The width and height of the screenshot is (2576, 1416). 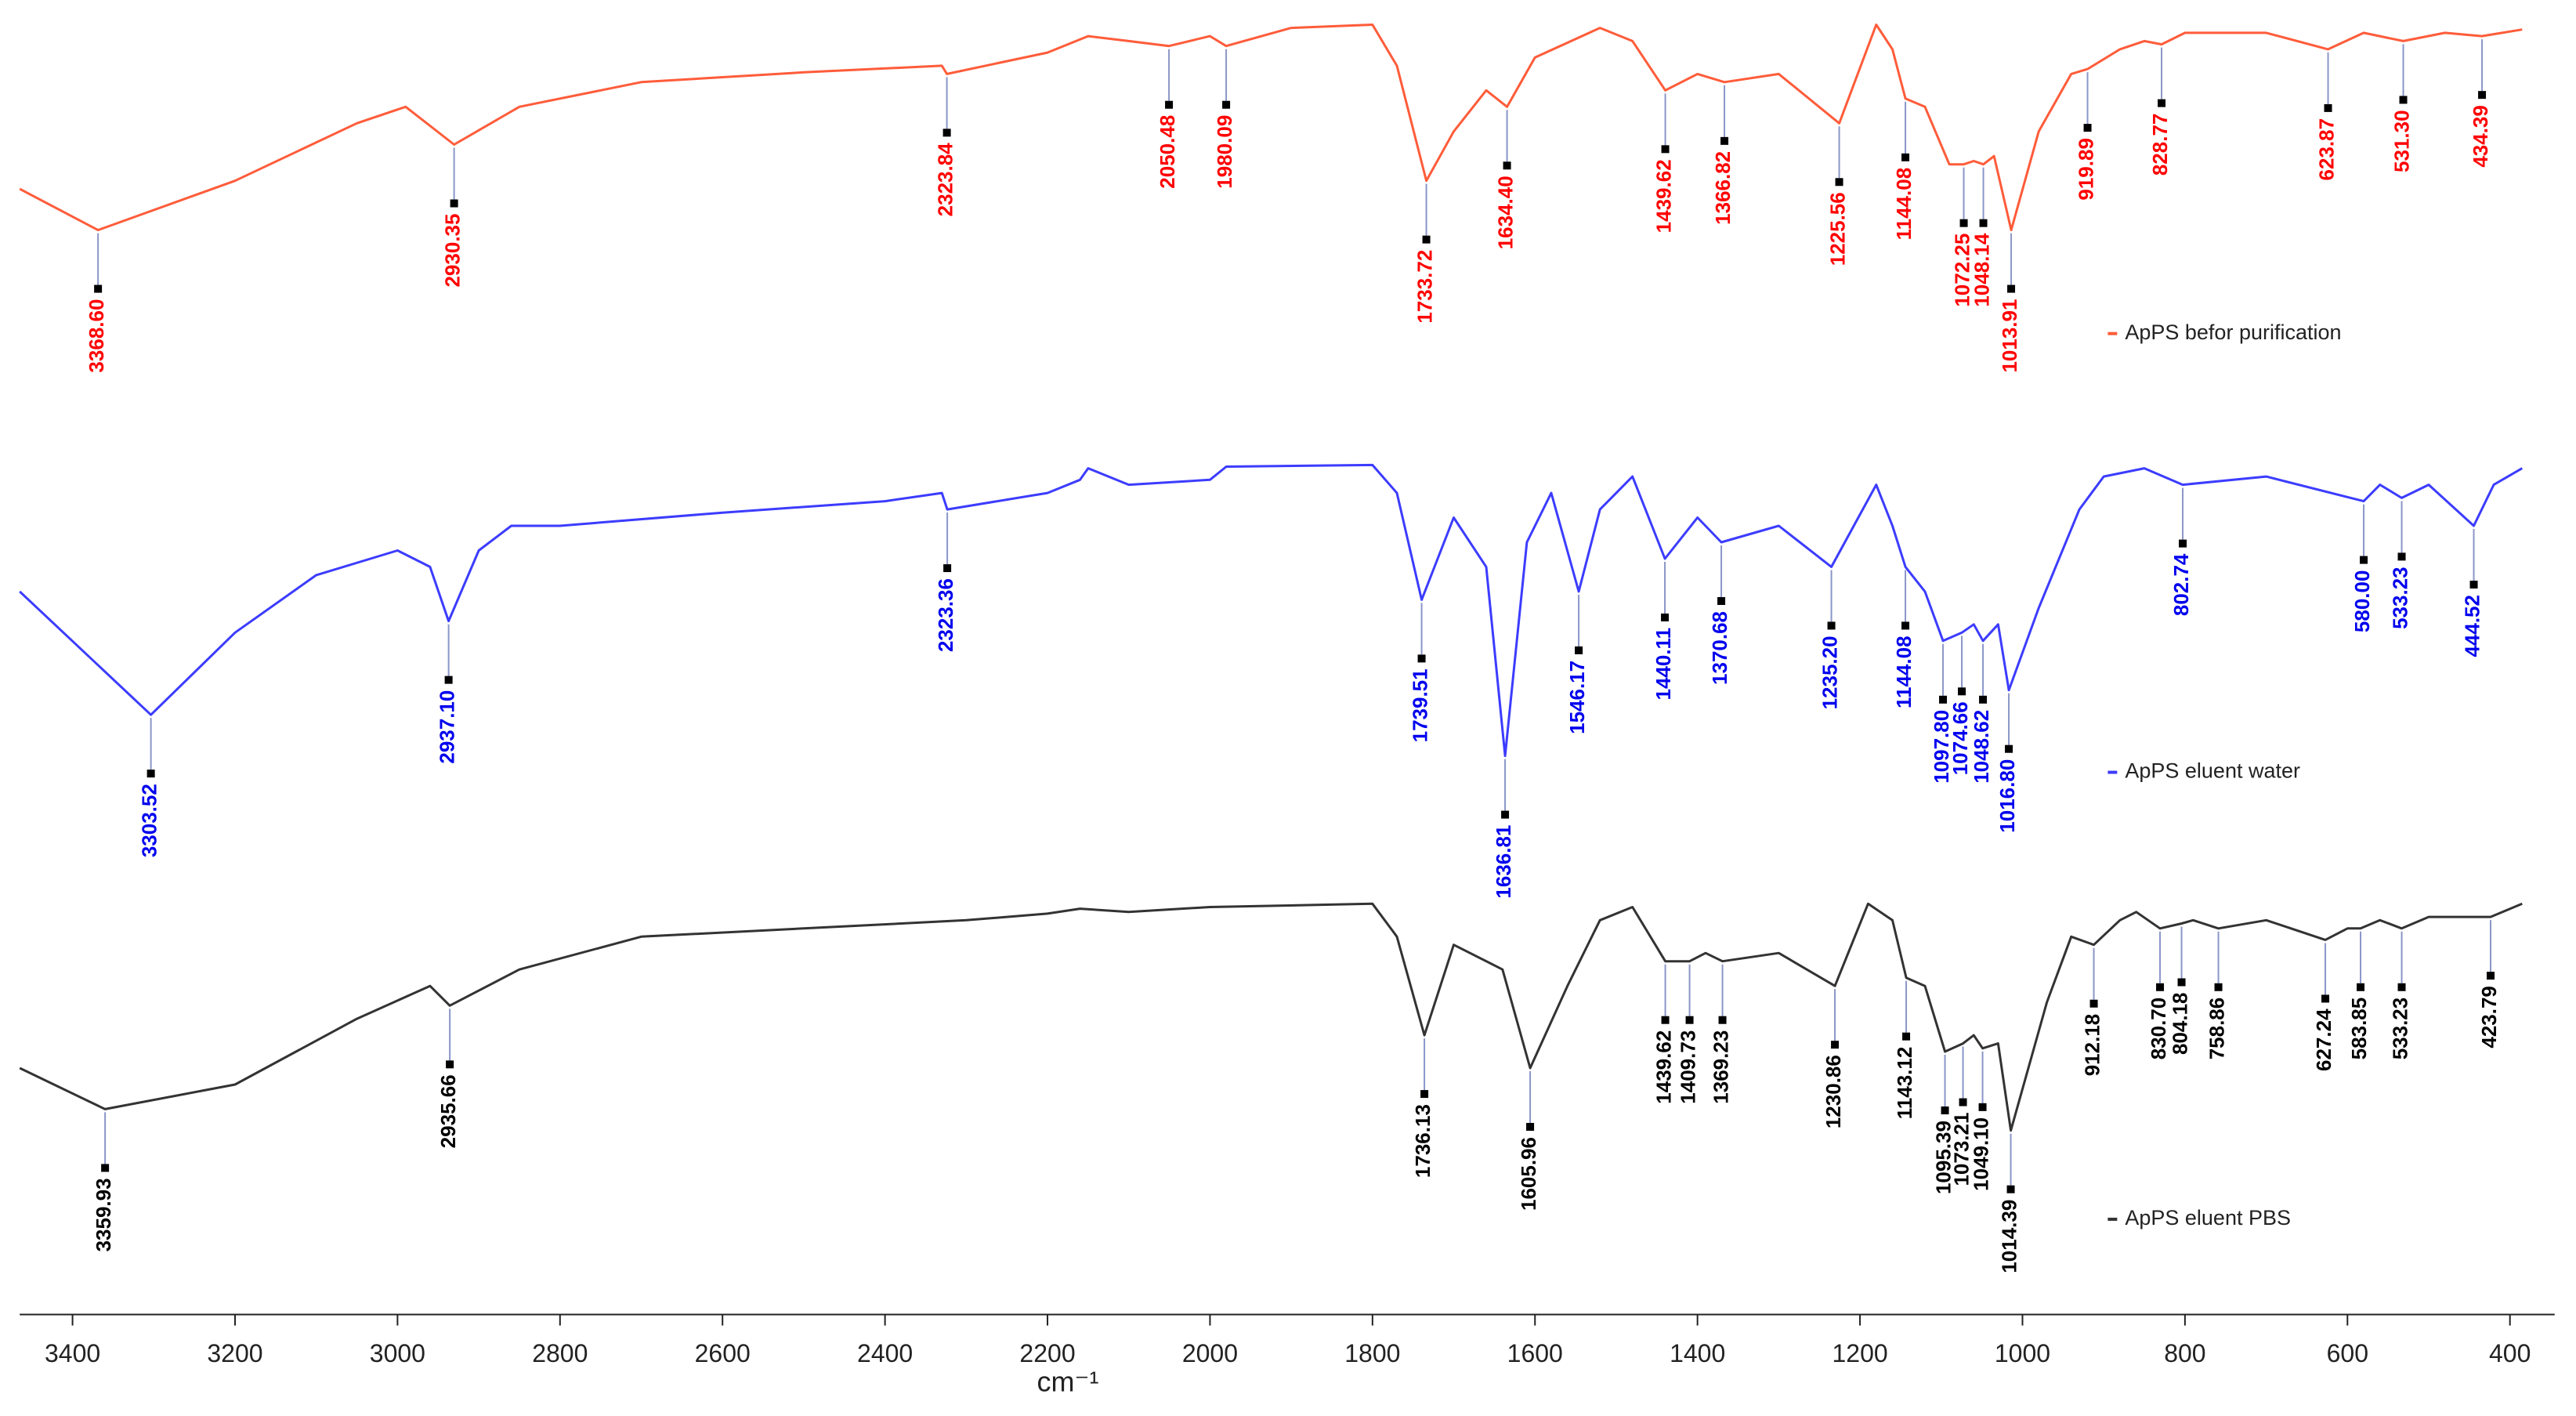 I want to click on peak-label: 1230.86, so click(x=1833, y=1091).